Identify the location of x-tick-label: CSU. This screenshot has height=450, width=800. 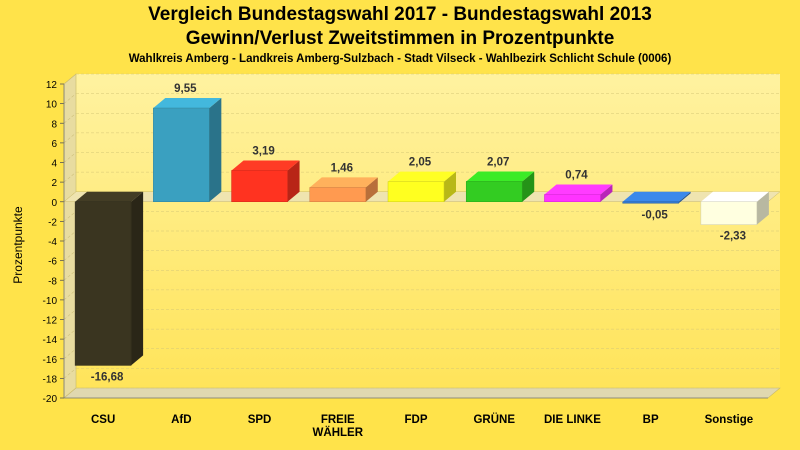
(103, 420).